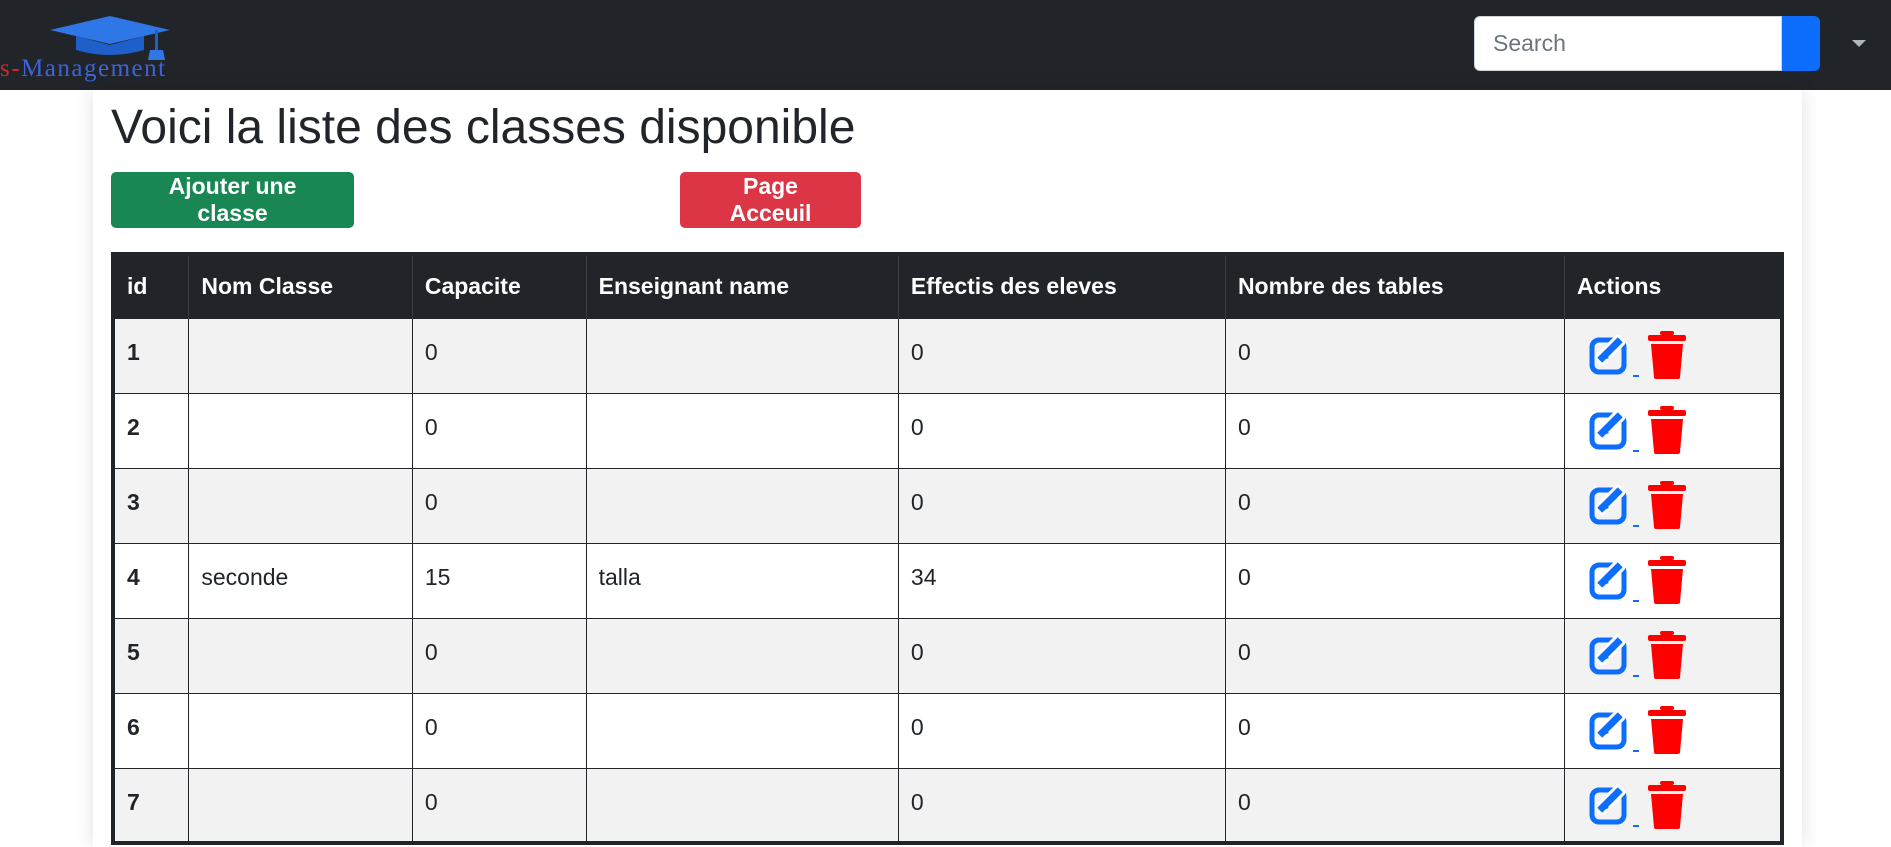 The height and width of the screenshot is (847, 1891). I want to click on add-class-button: Ajouter une classe, so click(232, 200).